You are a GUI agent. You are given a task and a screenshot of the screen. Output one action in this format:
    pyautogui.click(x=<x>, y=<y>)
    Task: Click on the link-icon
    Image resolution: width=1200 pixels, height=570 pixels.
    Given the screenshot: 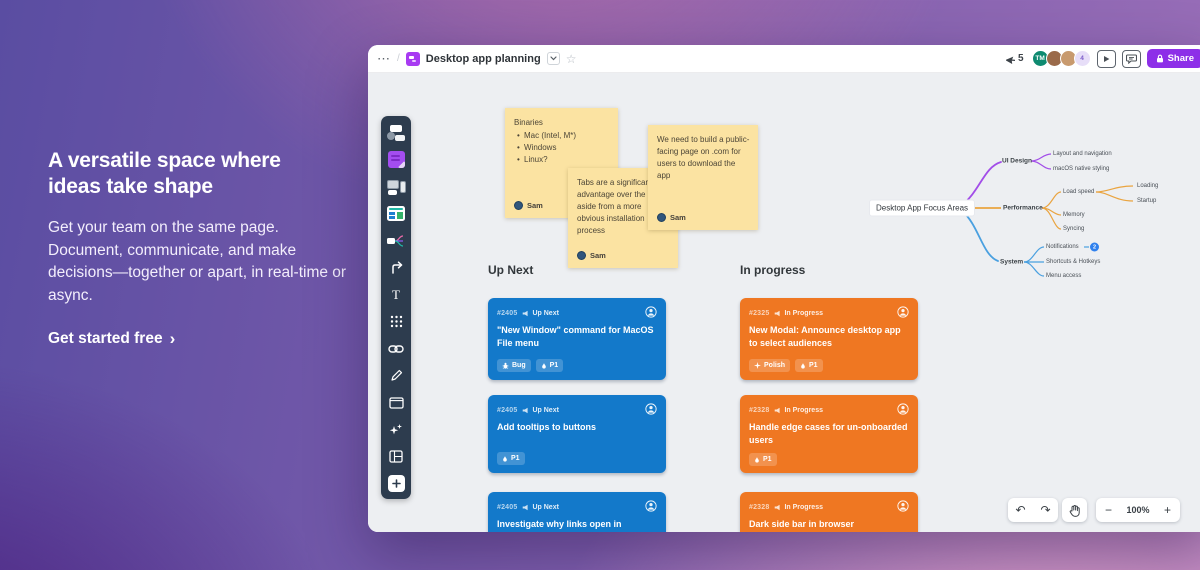 What is the action you would take?
    pyautogui.click(x=396, y=348)
    